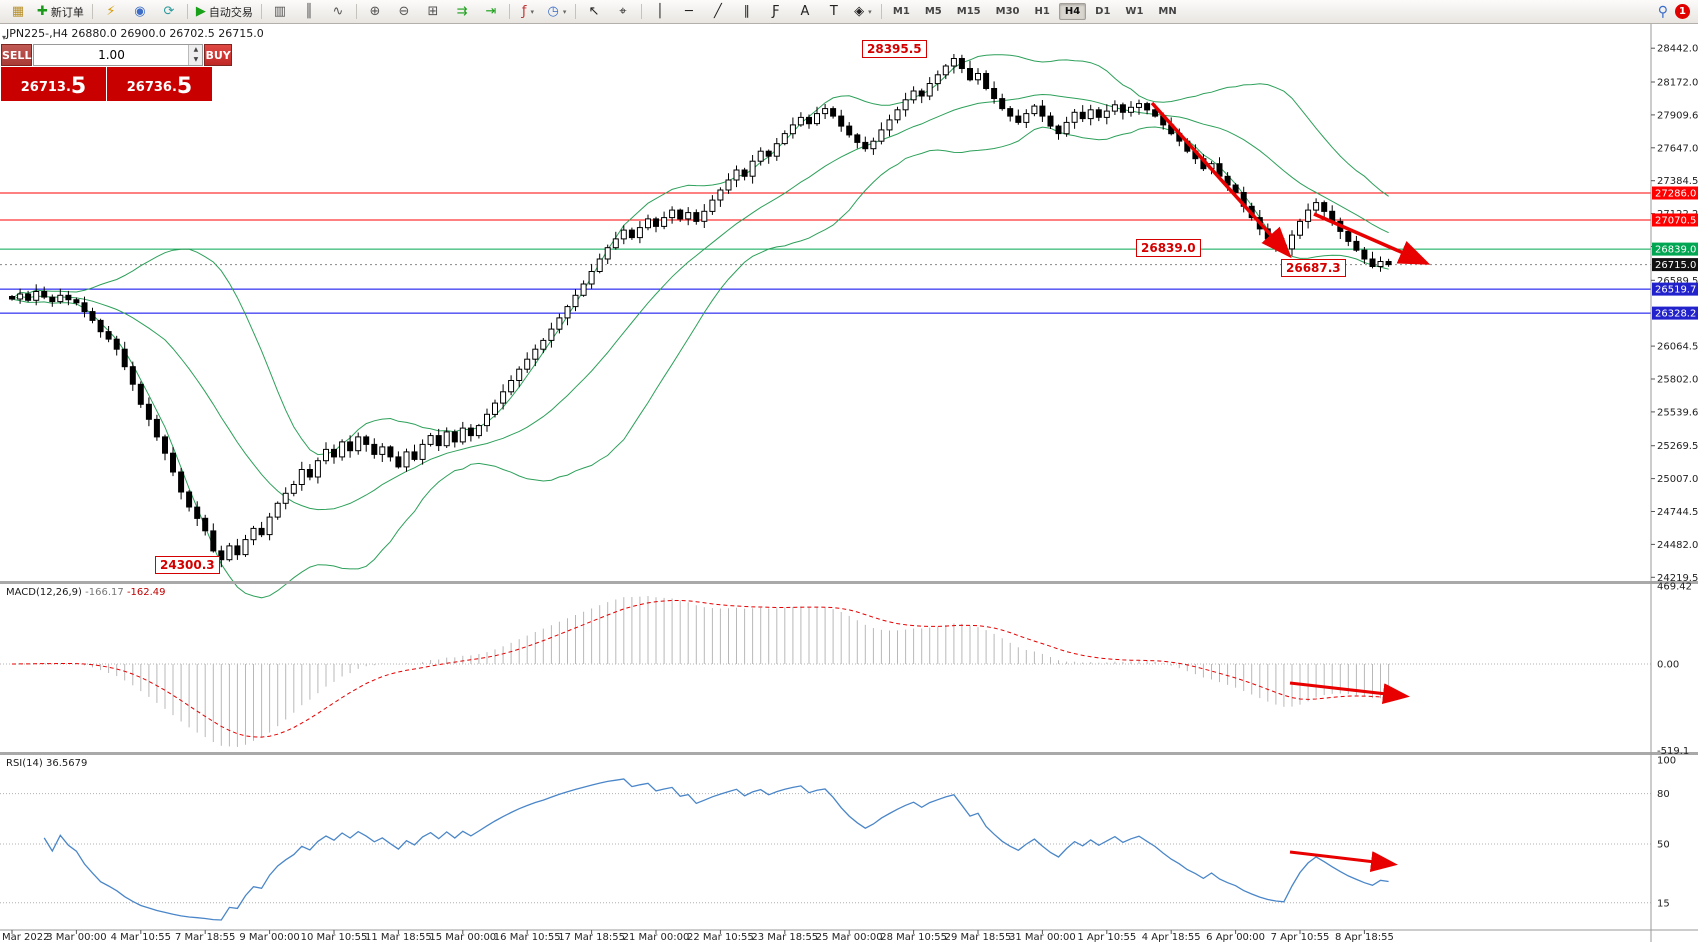 This screenshot has width=1698, height=942. What do you see at coordinates (527, 937) in the screenshot?
I see `time-axis-label: 16 Mar 10:55` at bounding box center [527, 937].